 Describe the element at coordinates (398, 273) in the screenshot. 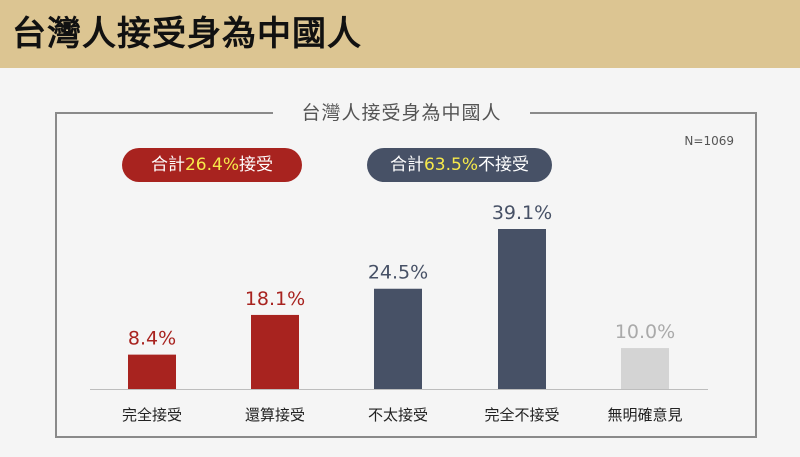

I see `value-label-2: 24.5%` at that location.